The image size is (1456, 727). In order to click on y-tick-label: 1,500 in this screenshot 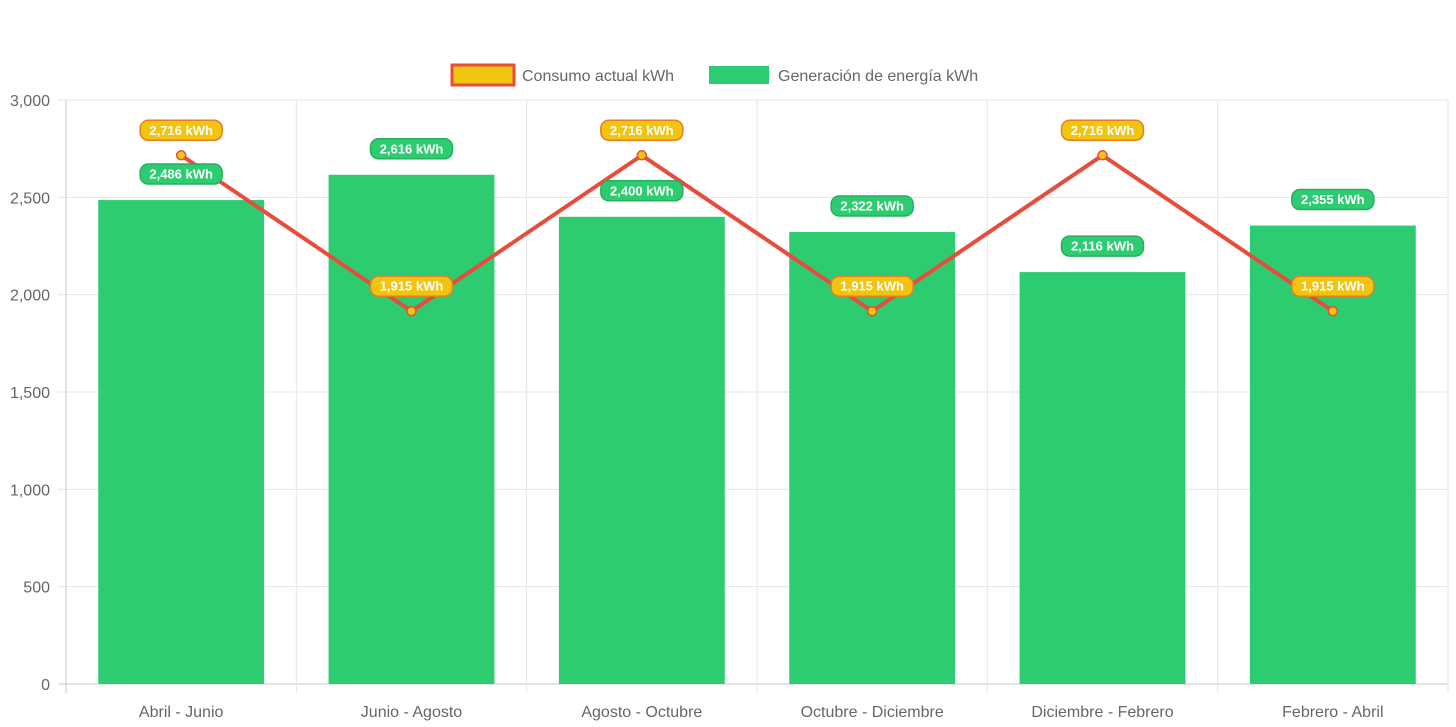, I will do `click(30, 393)`.